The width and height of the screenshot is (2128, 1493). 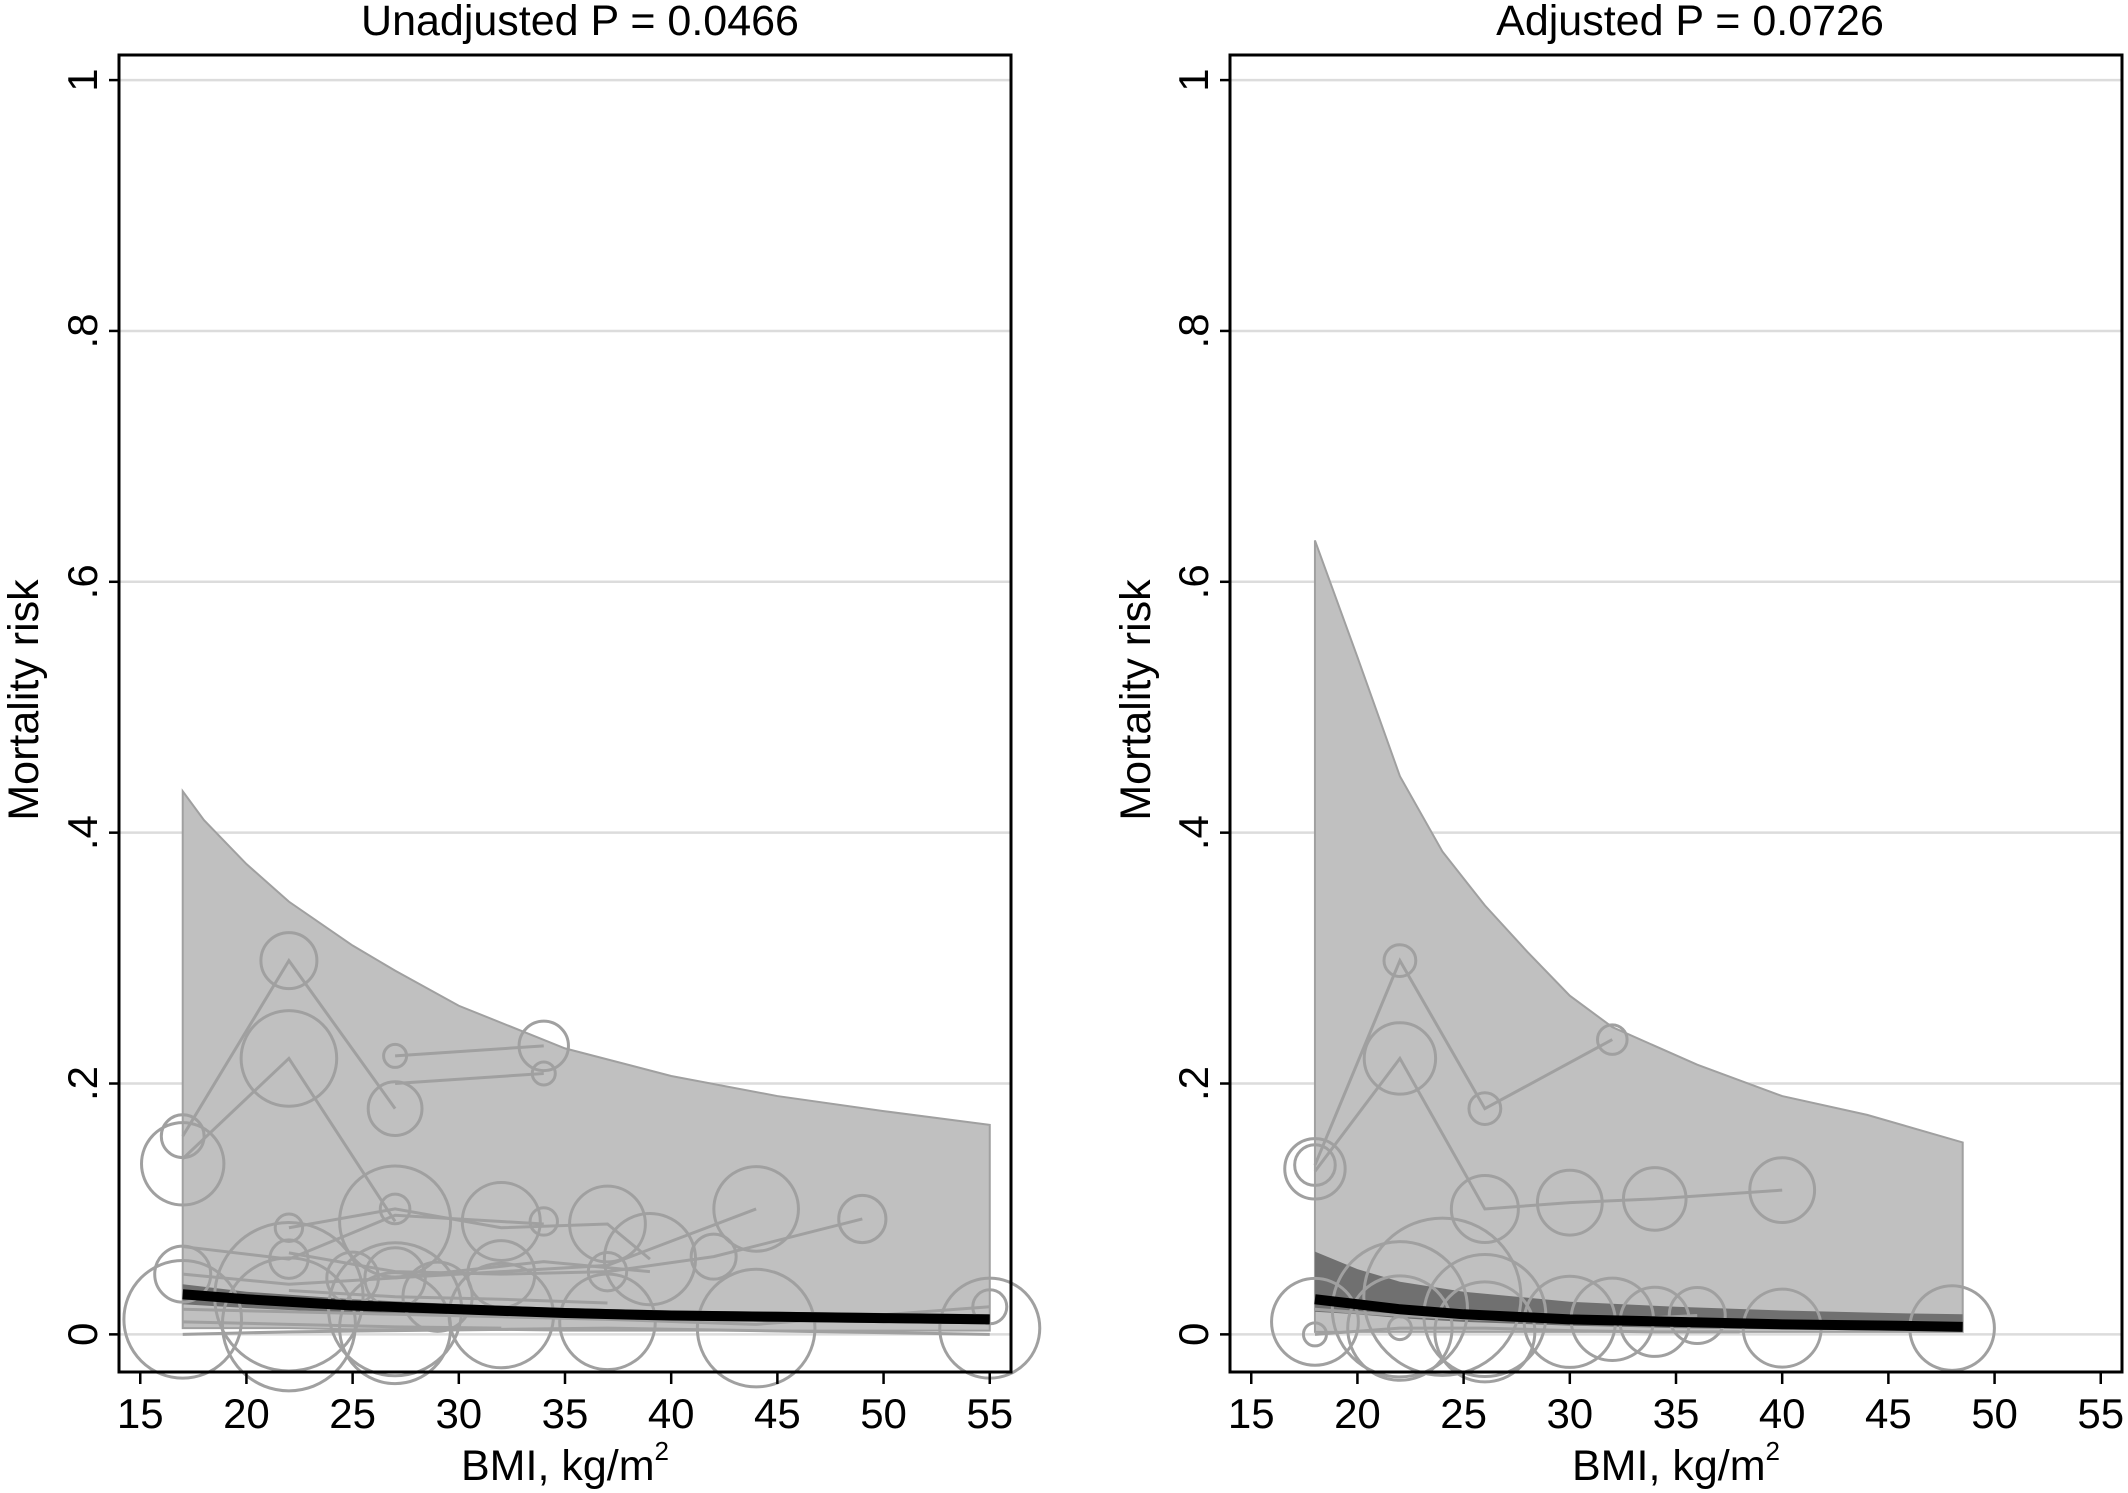 I want to click on x-tick-label: 35, so click(x=1676, y=1413).